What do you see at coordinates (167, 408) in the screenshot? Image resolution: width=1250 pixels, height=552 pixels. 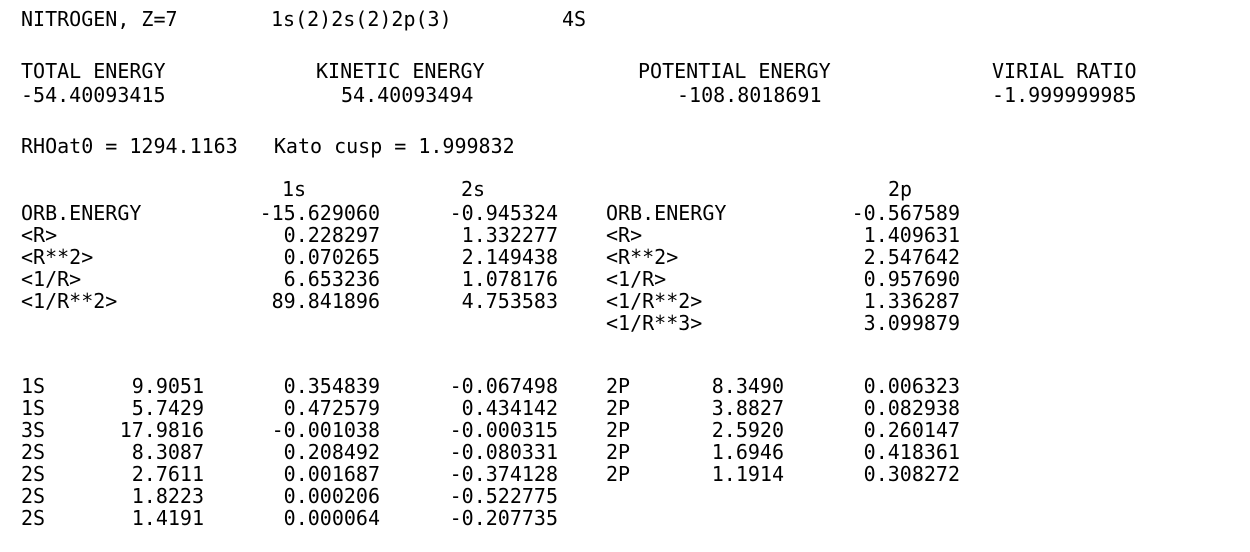 I see `s-basis-exponent: 5.7429` at bounding box center [167, 408].